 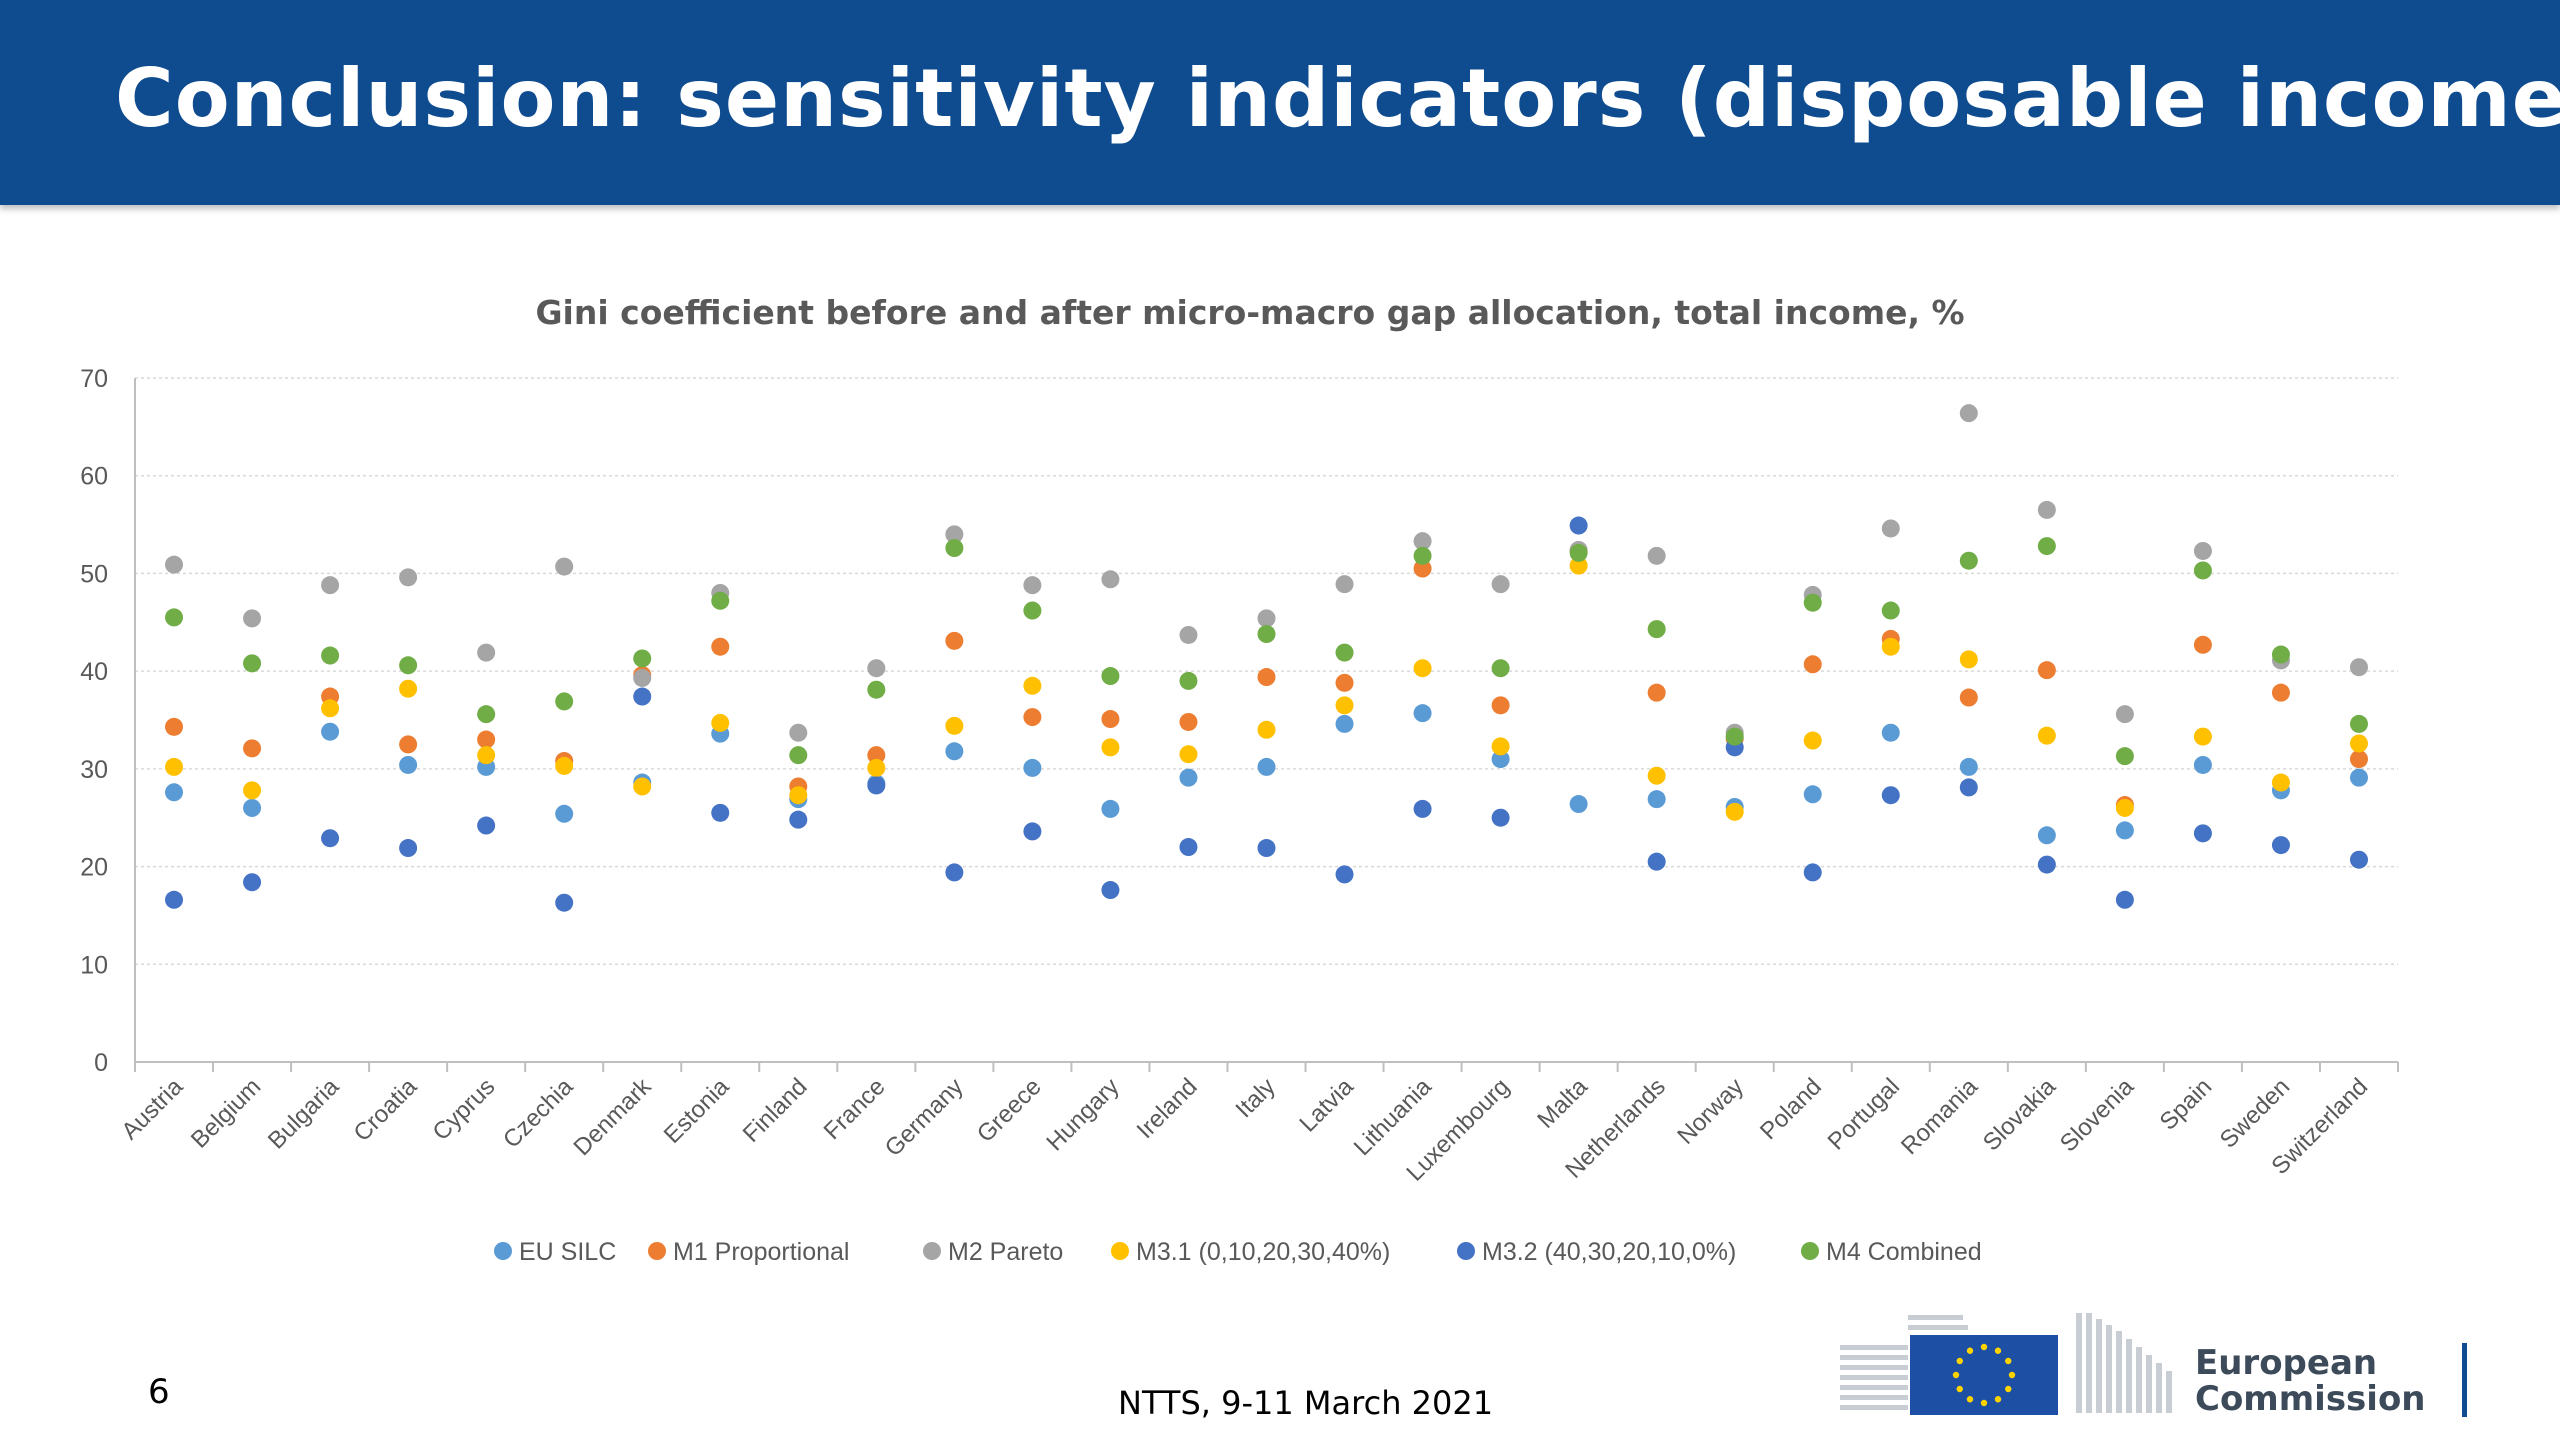 What do you see at coordinates (1710, 1111) in the screenshot?
I see `x-tick-label: Norway` at bounding box center [1710, 1111].